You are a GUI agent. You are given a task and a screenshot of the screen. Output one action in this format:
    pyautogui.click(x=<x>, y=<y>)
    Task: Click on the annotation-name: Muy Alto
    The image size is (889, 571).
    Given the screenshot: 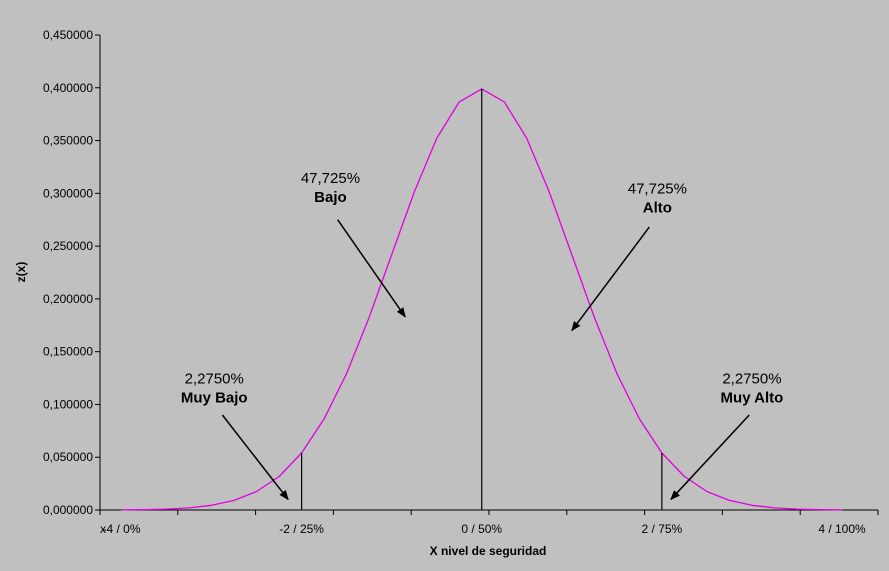 What is the action you would take?
    pyautogui.click(x=752, y=397)
    